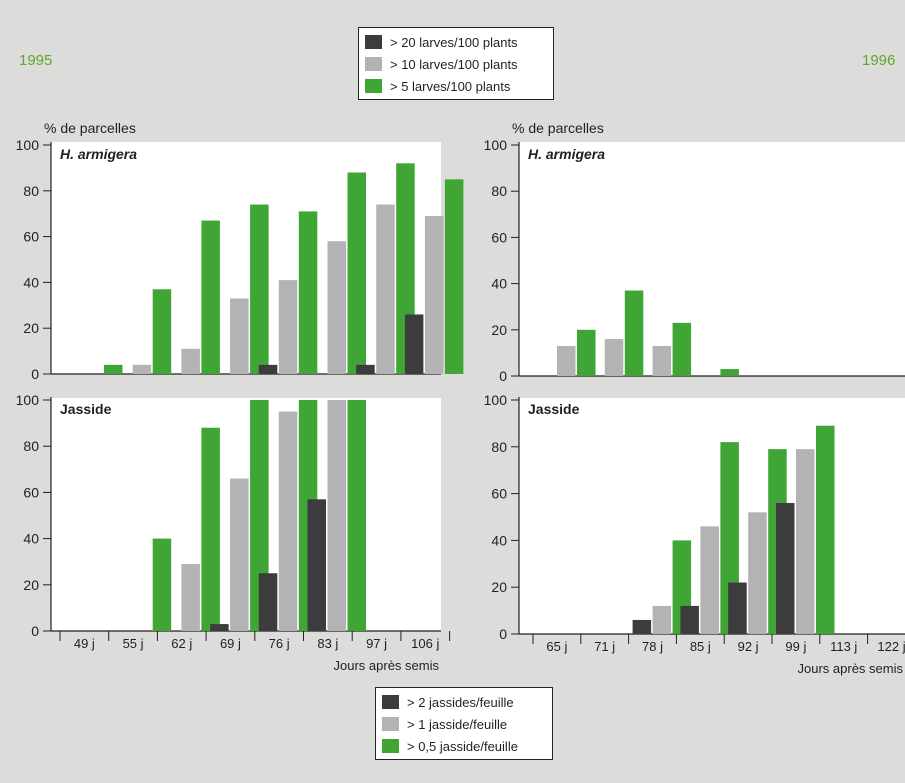  What do you see at coordinates (327, 643) in the screenshot?
I see `x-tick-label: 83 j` at bounding box center [327, 643].